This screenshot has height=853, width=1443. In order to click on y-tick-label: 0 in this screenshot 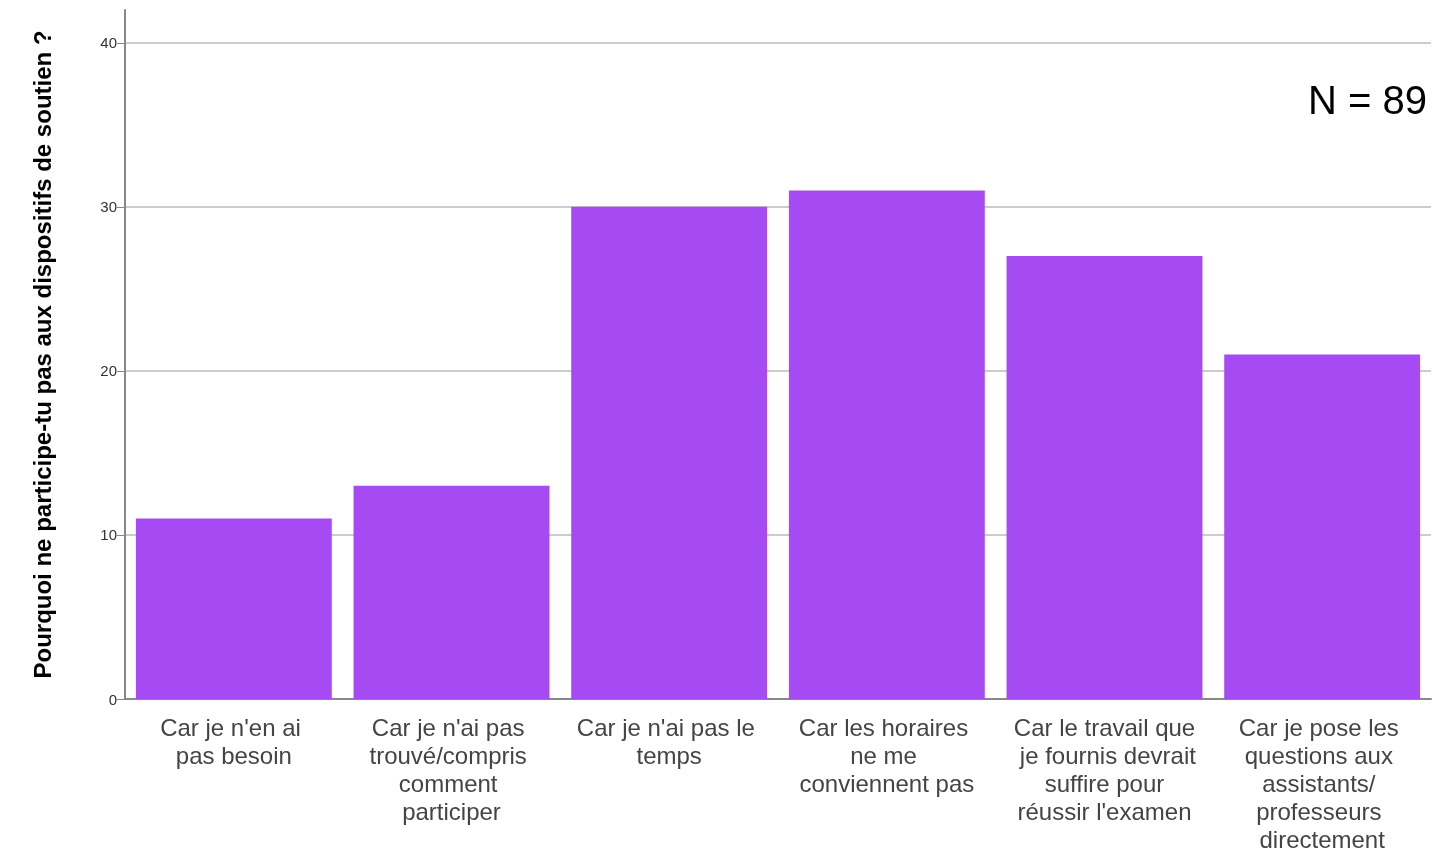, I will do `click(112, 699)`.